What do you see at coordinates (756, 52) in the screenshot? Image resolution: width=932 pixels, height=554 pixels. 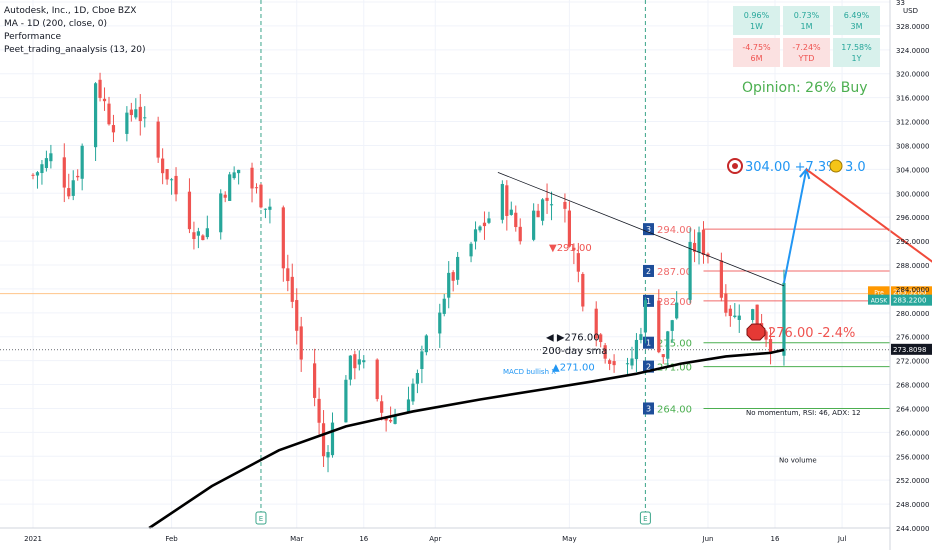 I see `performance-cell-6m: -4.75% 6M` at bounding box center [756, 52].